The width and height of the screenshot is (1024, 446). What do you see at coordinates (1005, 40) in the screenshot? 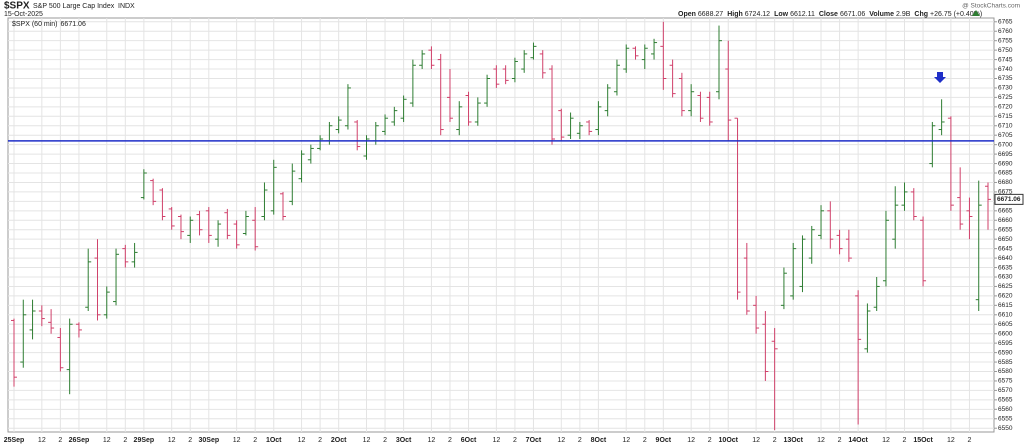
I see `y-tick-label: 6755` at bounding box center [1005, 40].